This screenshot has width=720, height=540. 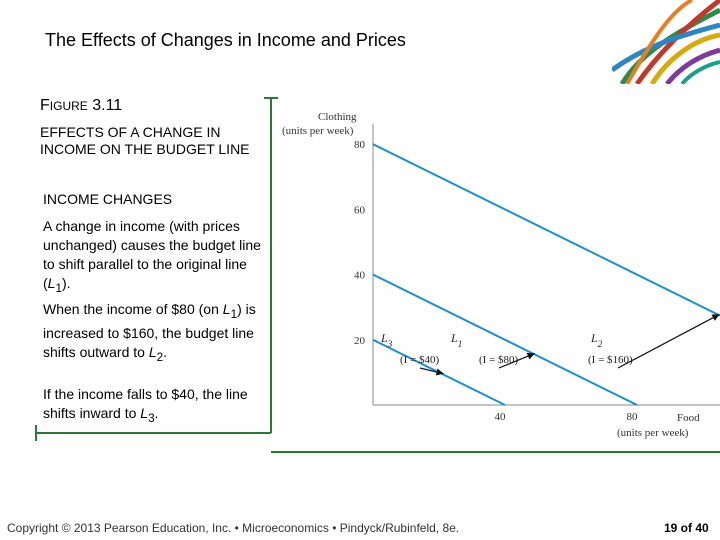 What do you see at coordinates (688, 418) in the screenshot?
I see `x-axis-title-line1: Food` at bounding box center [688, 418].